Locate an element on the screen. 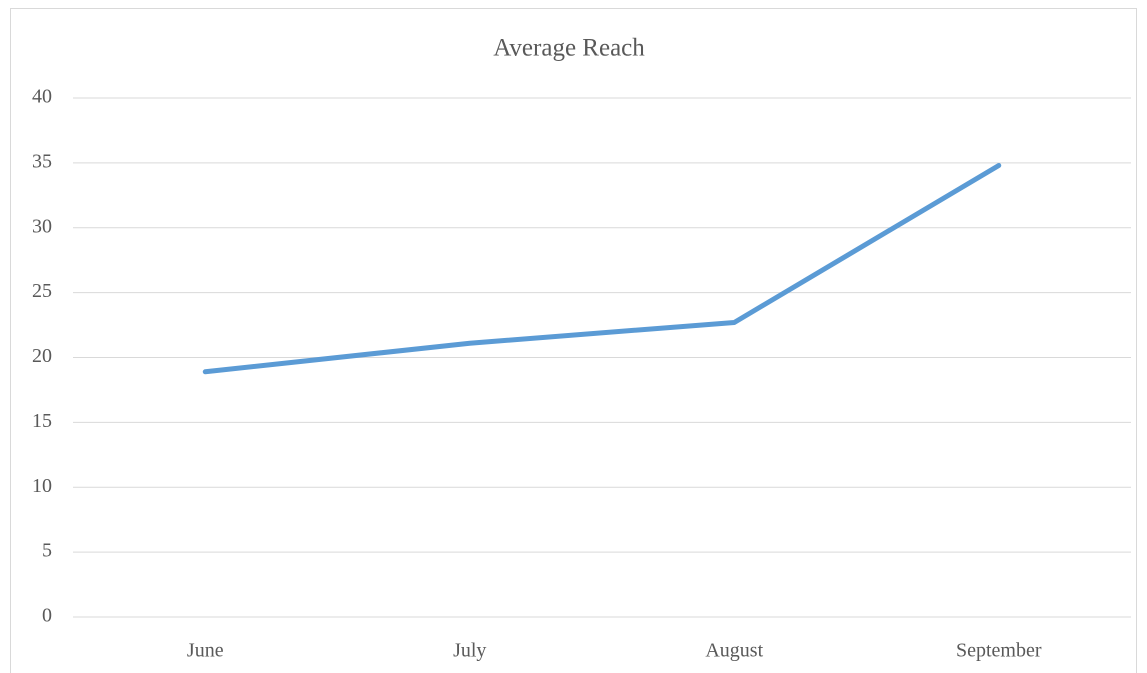 This screenshot has width=1147, height=673. x-tick-label: August is located at coordinates (734, 651).